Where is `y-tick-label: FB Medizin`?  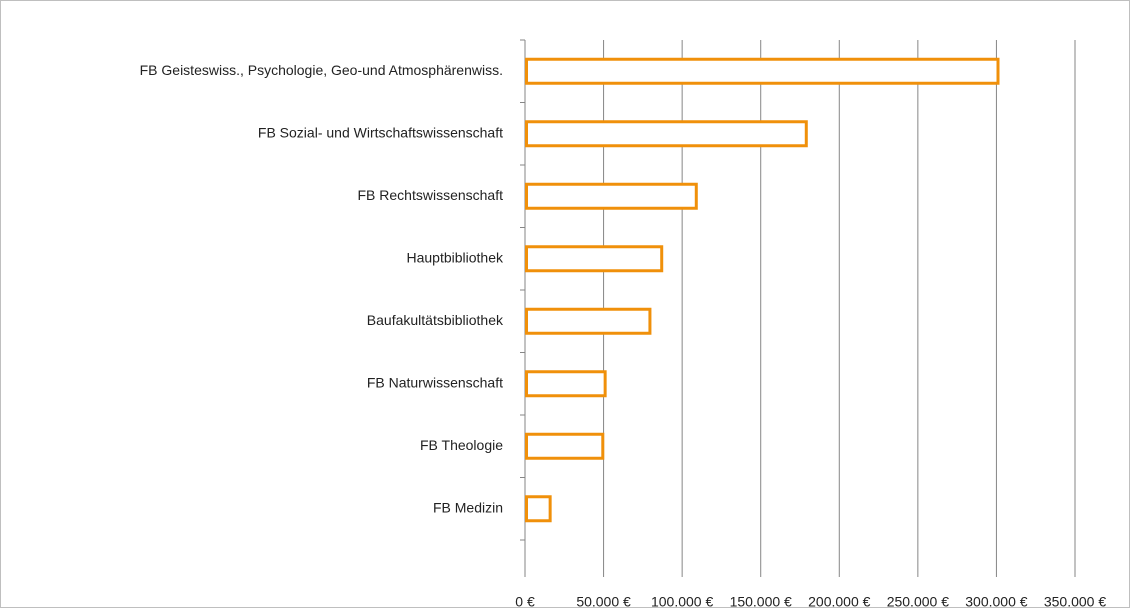 y-tick-label: FB Medizin is located at coordinates (468, 507).